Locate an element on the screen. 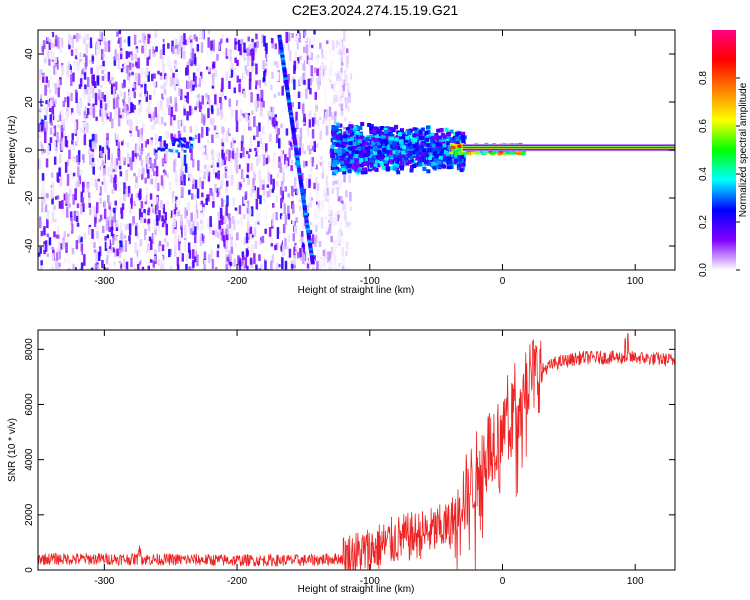 This screenshot has width=750, height=600. y-tick-label: 4000 is located at coordinates (29, 459).